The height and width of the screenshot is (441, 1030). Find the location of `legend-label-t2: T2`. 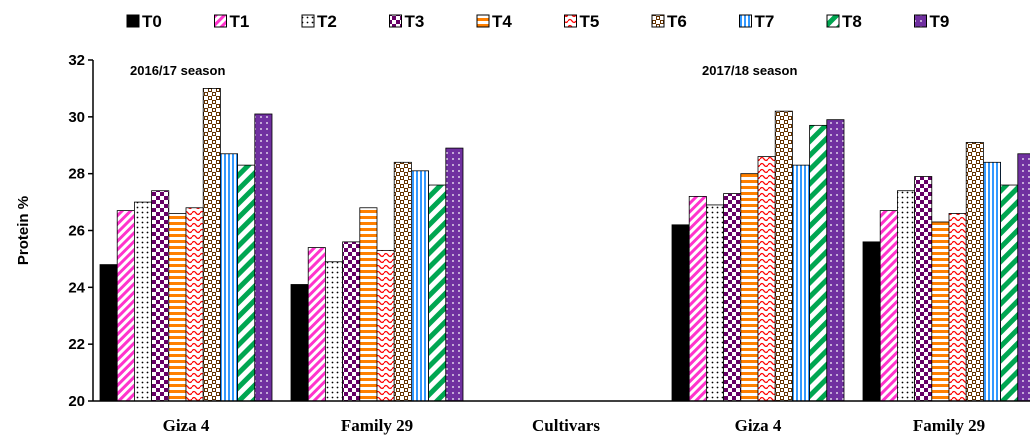

legend-label-t2: T2 is located at coordinates (327, 21).